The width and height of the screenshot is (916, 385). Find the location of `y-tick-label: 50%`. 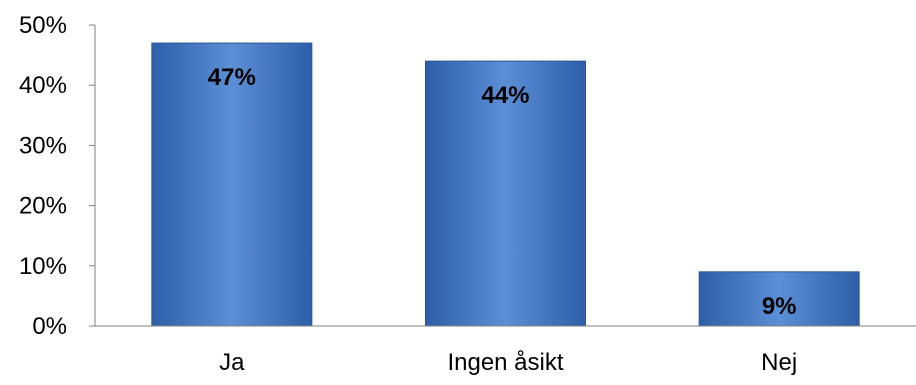

y-tick-label: 50% is located at coordinates (43, 25).